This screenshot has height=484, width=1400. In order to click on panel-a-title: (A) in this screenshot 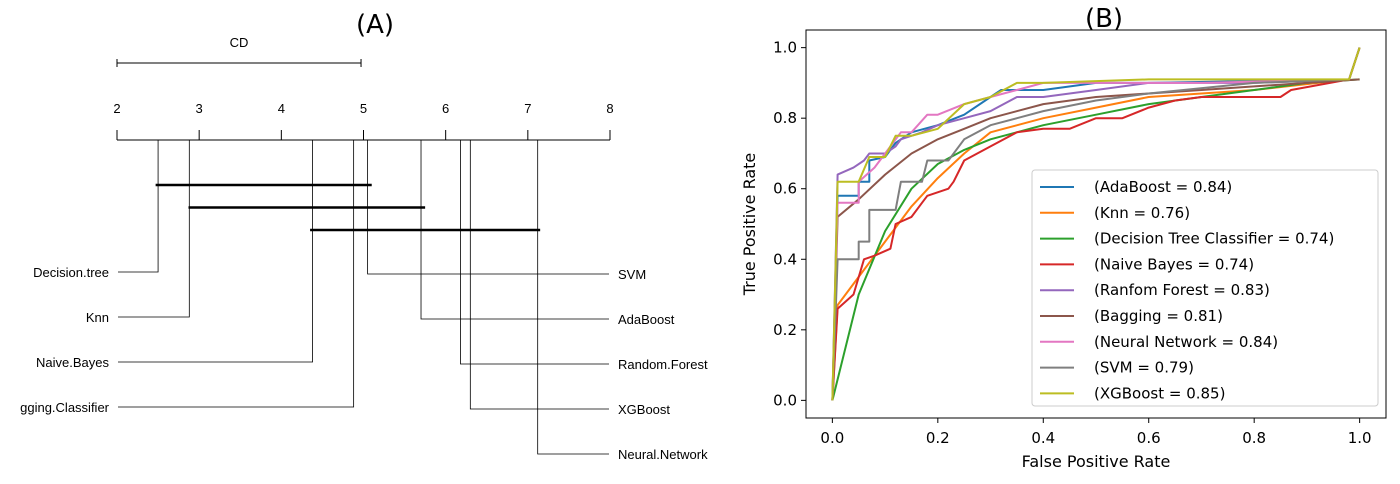, I will do `click(375, 25)`.